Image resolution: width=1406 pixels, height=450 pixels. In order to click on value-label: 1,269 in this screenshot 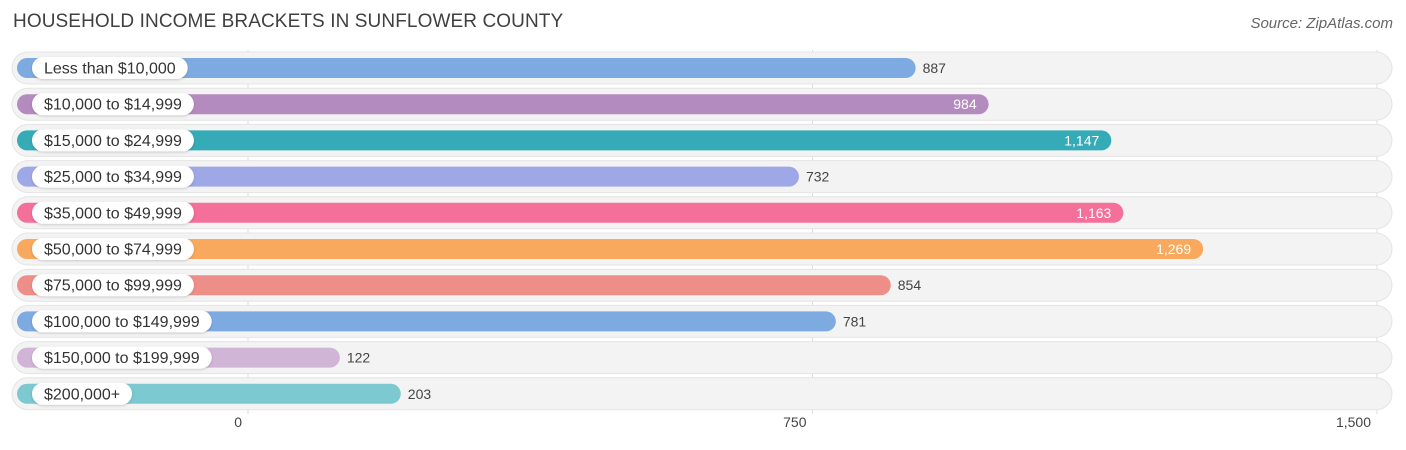, I will do `click(1173, 249)`.